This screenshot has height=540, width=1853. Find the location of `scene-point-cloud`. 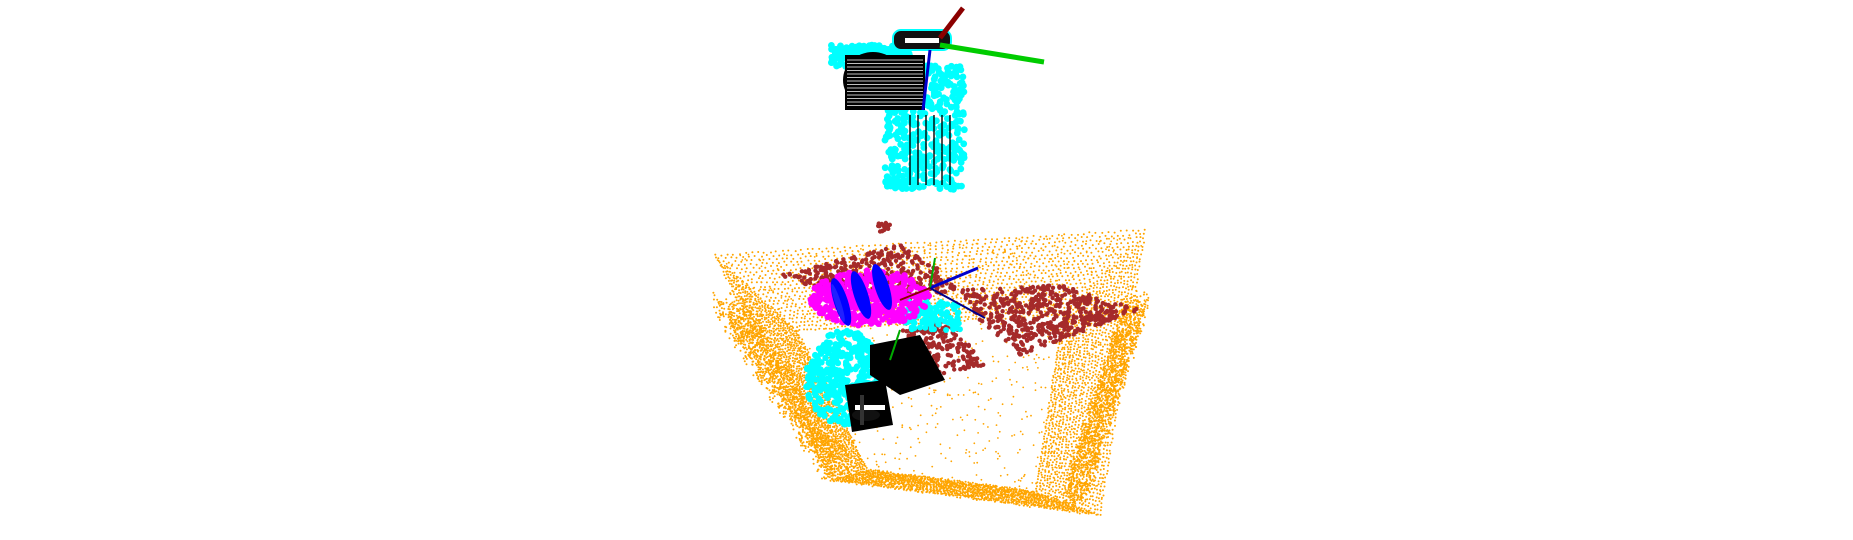

scene-point-cloud is located at coordinates (931, 372).